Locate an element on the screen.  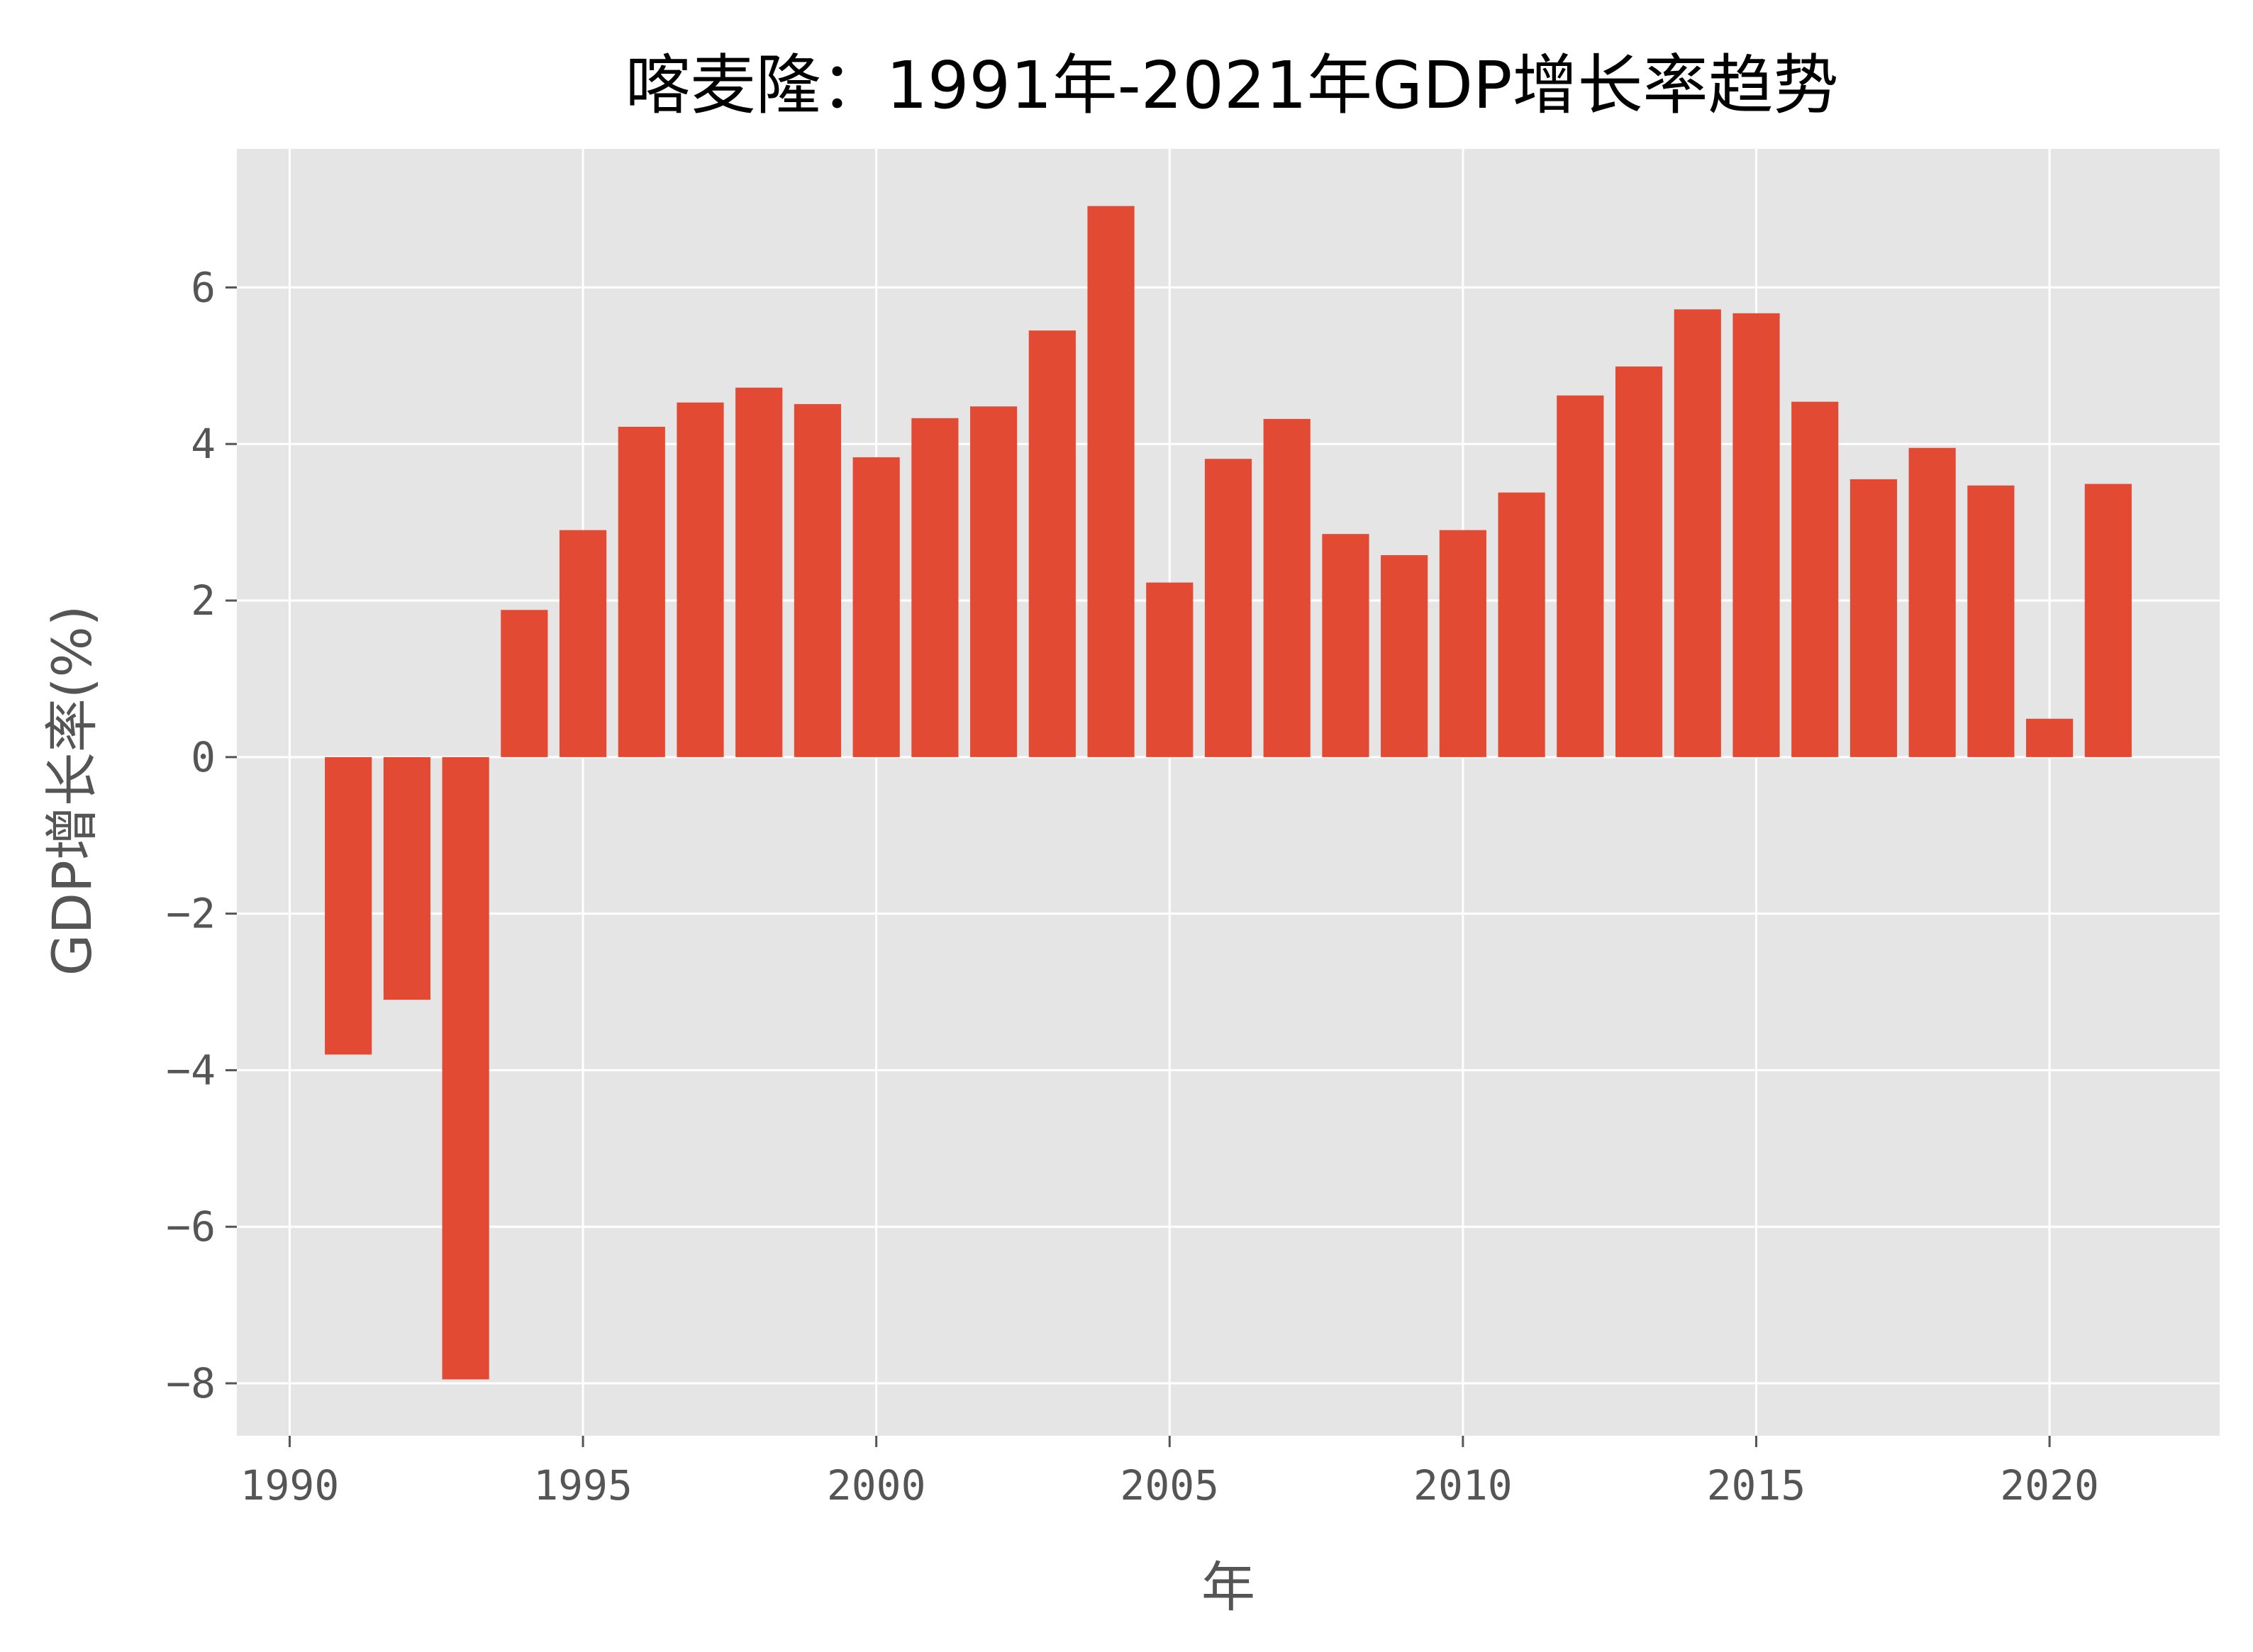
chart-title: 喀麦隆：1991年-2021年GDP增长率趋势 is located at coordinates (1232, 85).